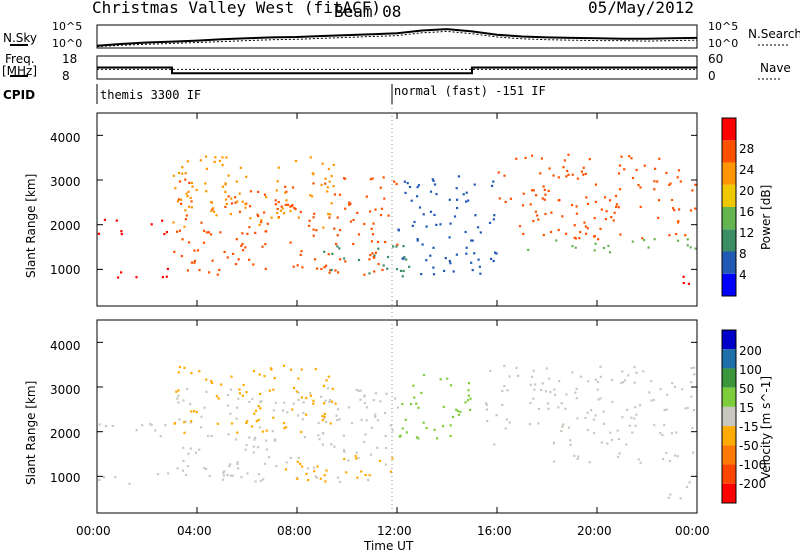 The height and width of the screenshot is (554, 800). Describe the element at coordinates (692, 531) in the screenshot. I see `xtick-label: 00:00` at that location.